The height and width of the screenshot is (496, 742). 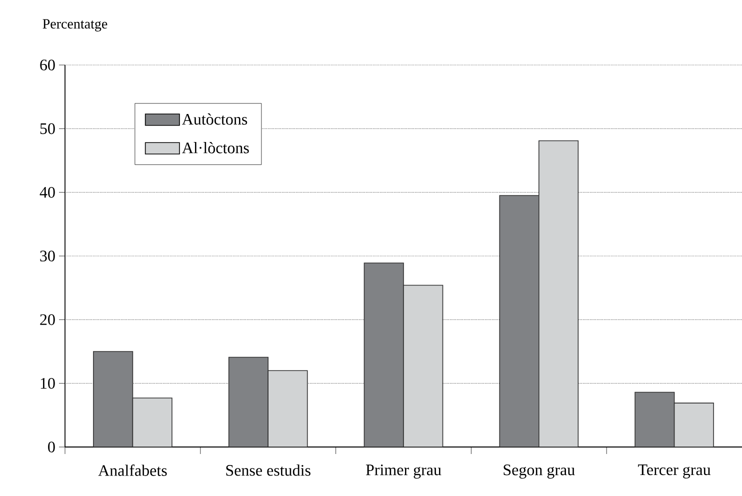 What do you see at coordinates (47, 256) in the screenshot?
I see `y-tick-label: 30` at bounding box center [47, 256].